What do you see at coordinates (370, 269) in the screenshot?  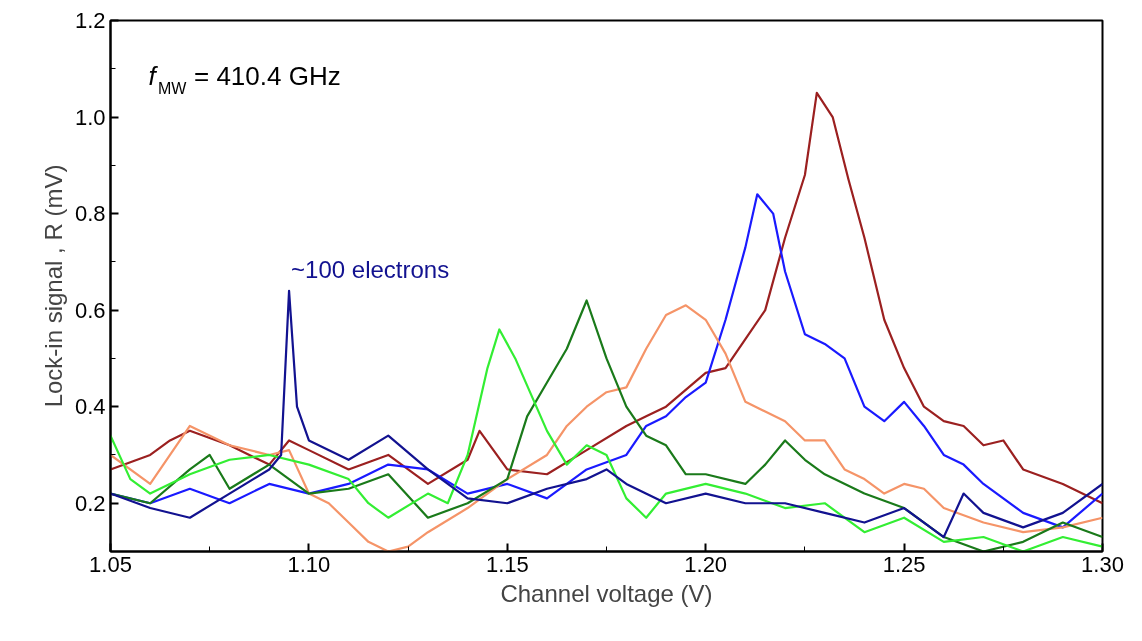 I see `annotation: ~100 electrons` at bounding box center [370, 269].